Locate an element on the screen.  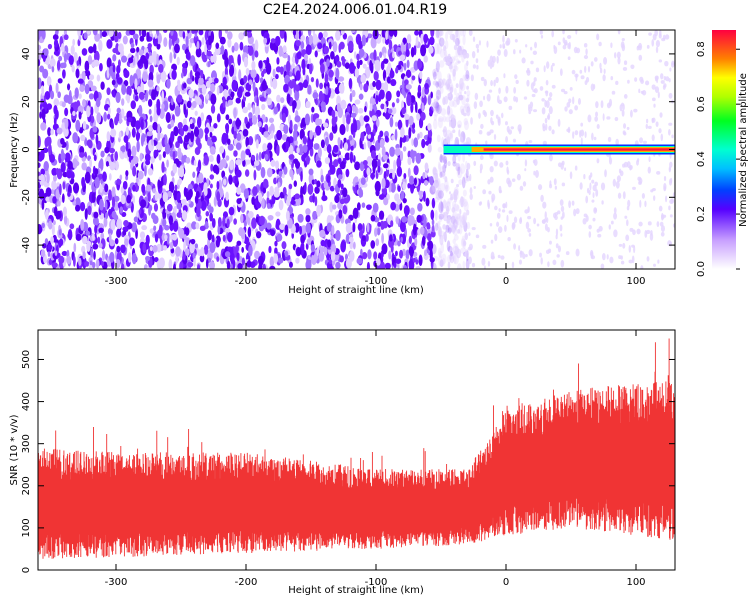
colorbar is located at coordinates (724, 149).